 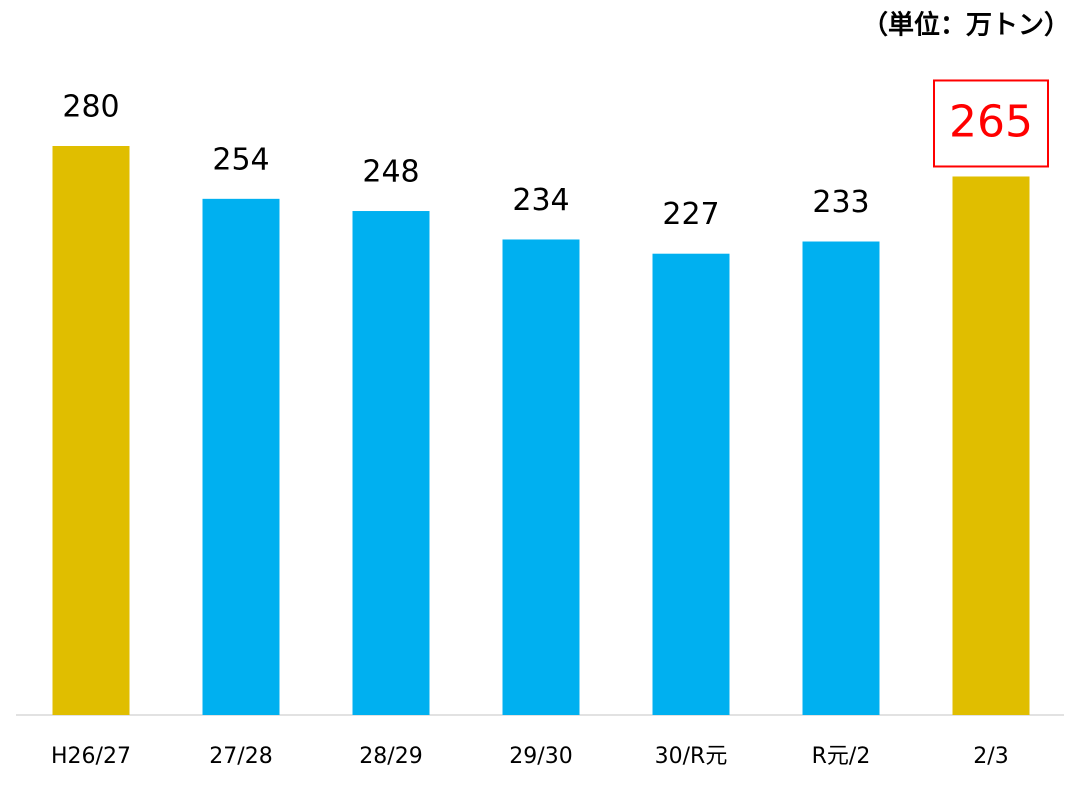 I want to click on x-tick-label: 2/3, so click(x=990, y=756).